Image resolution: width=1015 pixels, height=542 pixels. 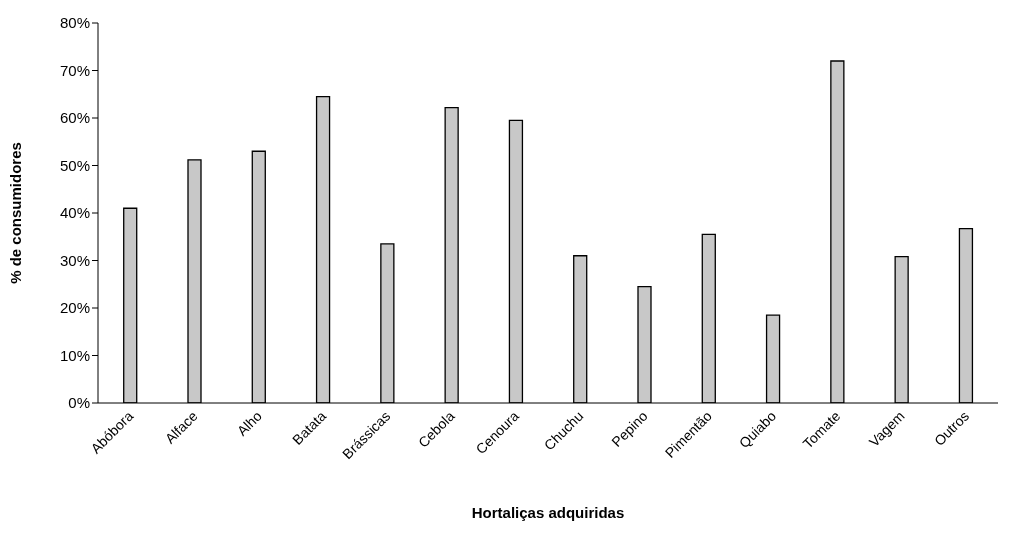 What do you see at coordinates (74, 355) in the screenshot?
I see `y-tick-label: 10%` at bounding box center [74, 355].